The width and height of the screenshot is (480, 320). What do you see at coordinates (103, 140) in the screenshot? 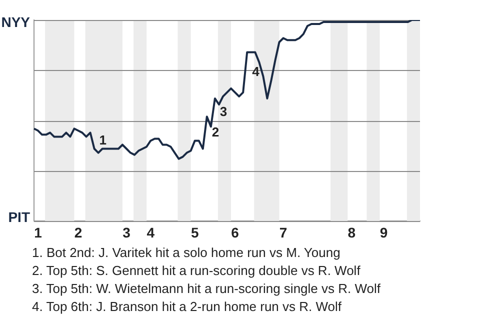
I see `annotation: 1` at bounding box center [103, 140].